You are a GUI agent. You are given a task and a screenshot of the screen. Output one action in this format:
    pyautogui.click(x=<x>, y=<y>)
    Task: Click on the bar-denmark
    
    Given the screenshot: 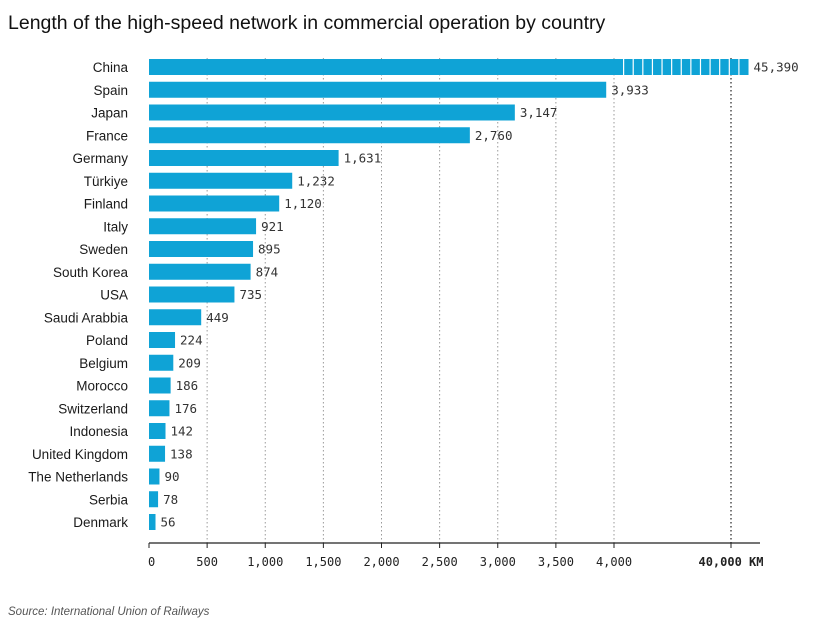 What is the action you would take?
    pyautogui.click(x=152, y=522)
    